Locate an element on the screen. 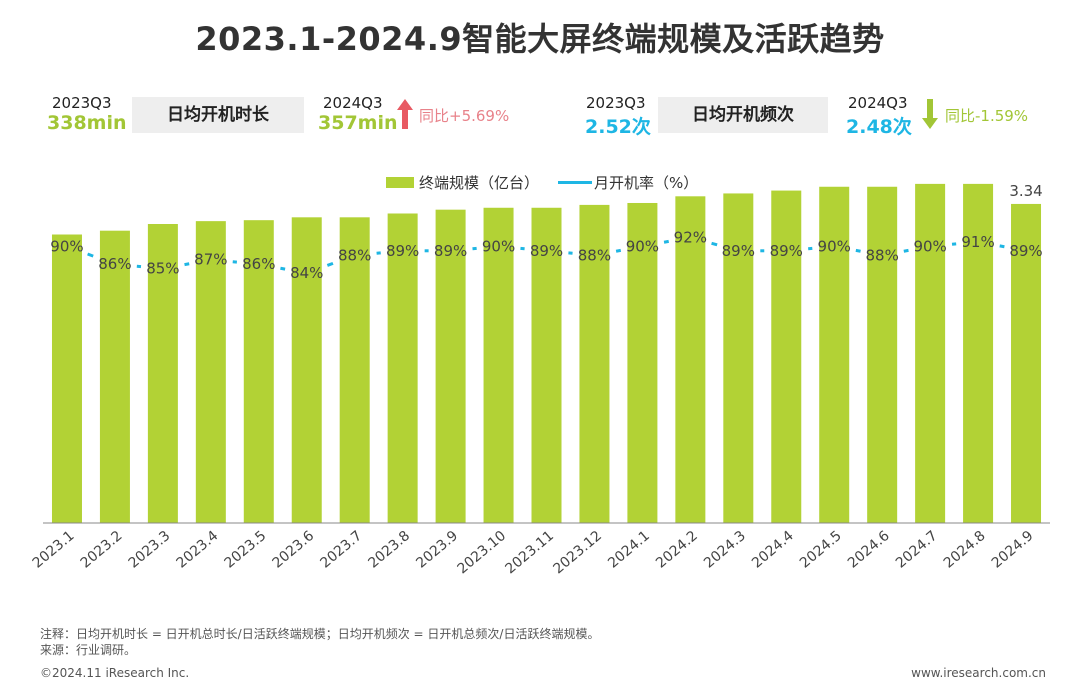 The height and width of the screenshot is (687, 1080). page-title: 2023.1-2024.9智能大屏终端规模及活跃趋势 is located at coordinates (540, 39).